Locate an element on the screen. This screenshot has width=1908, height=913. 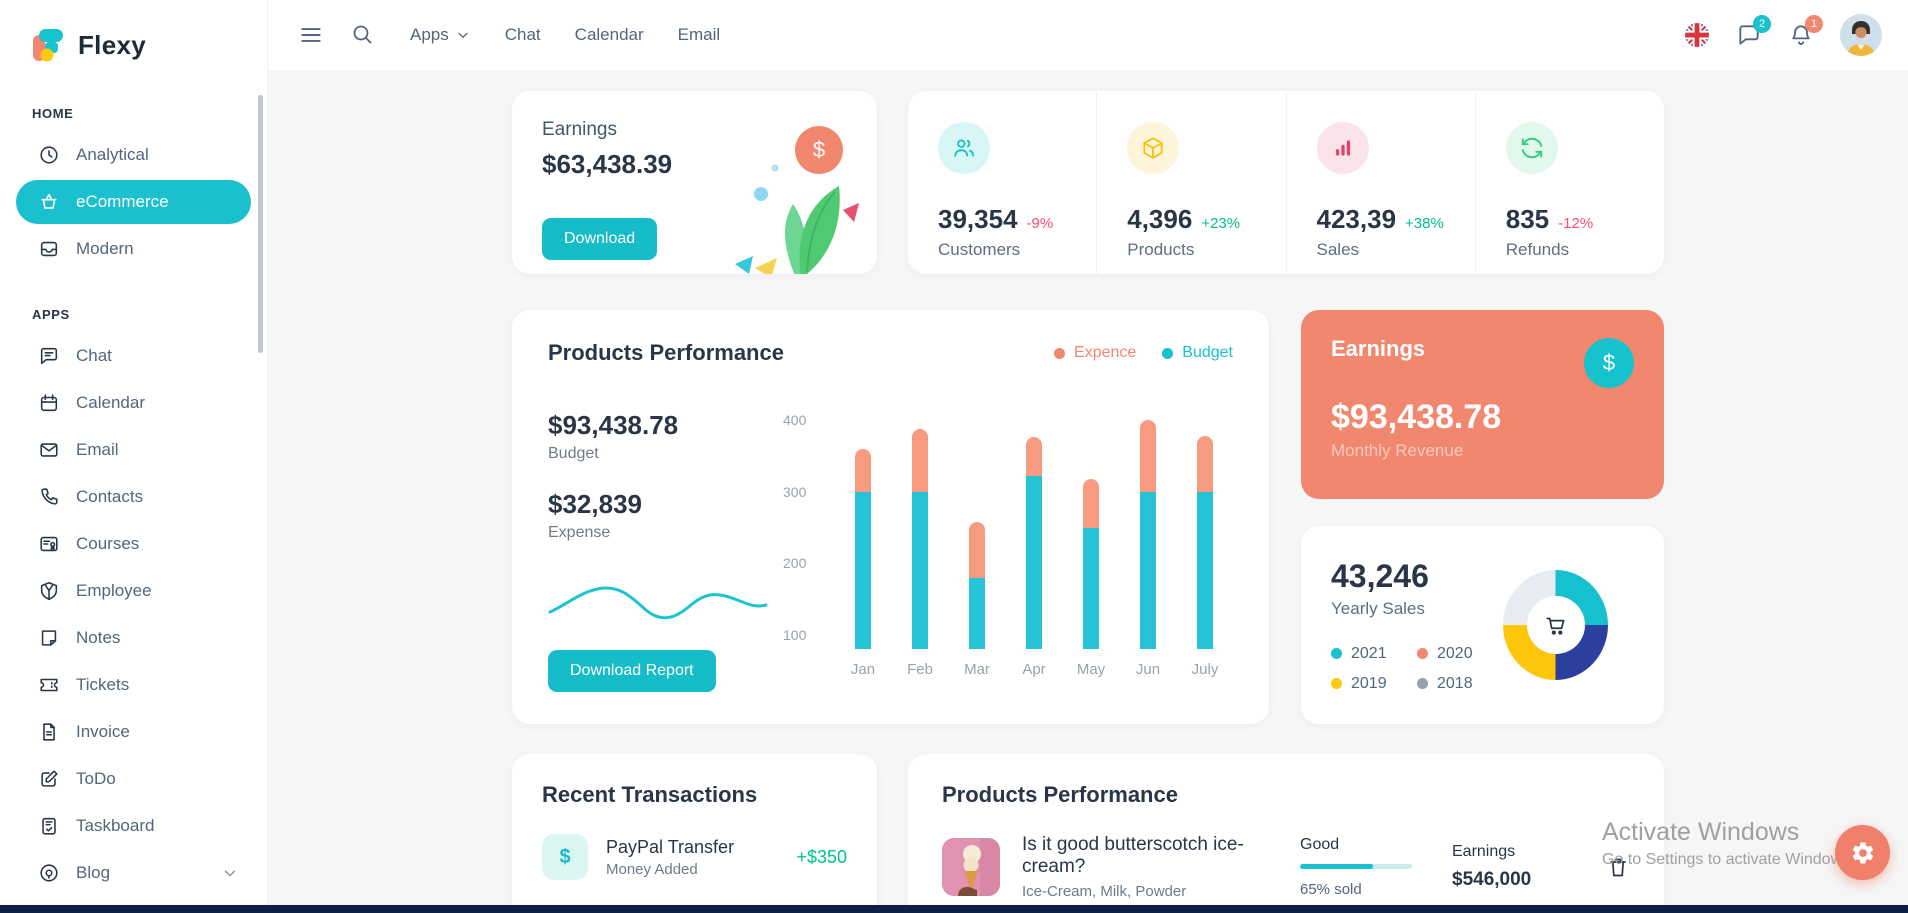
language-flag-button is located at coordinates (1697, 35).